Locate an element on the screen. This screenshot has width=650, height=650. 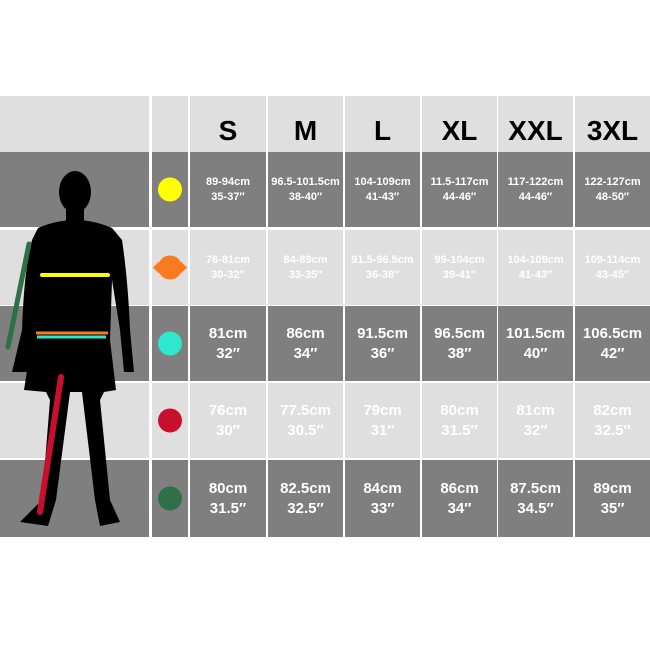
inch-value: 43-45″ is located at coordinates (612, 274).